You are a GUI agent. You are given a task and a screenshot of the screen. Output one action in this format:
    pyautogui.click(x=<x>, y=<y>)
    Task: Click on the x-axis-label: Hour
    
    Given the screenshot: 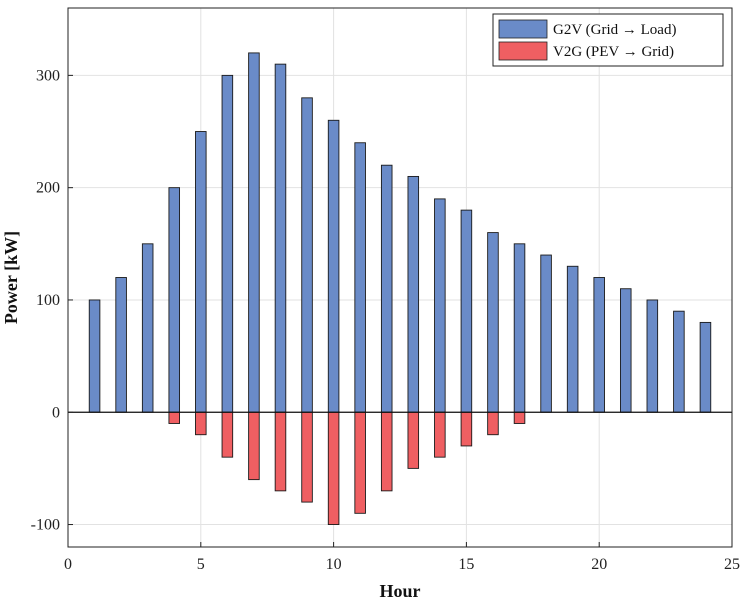 What is the action you would take?
    pyautogui.click(x=399, y=591)
    